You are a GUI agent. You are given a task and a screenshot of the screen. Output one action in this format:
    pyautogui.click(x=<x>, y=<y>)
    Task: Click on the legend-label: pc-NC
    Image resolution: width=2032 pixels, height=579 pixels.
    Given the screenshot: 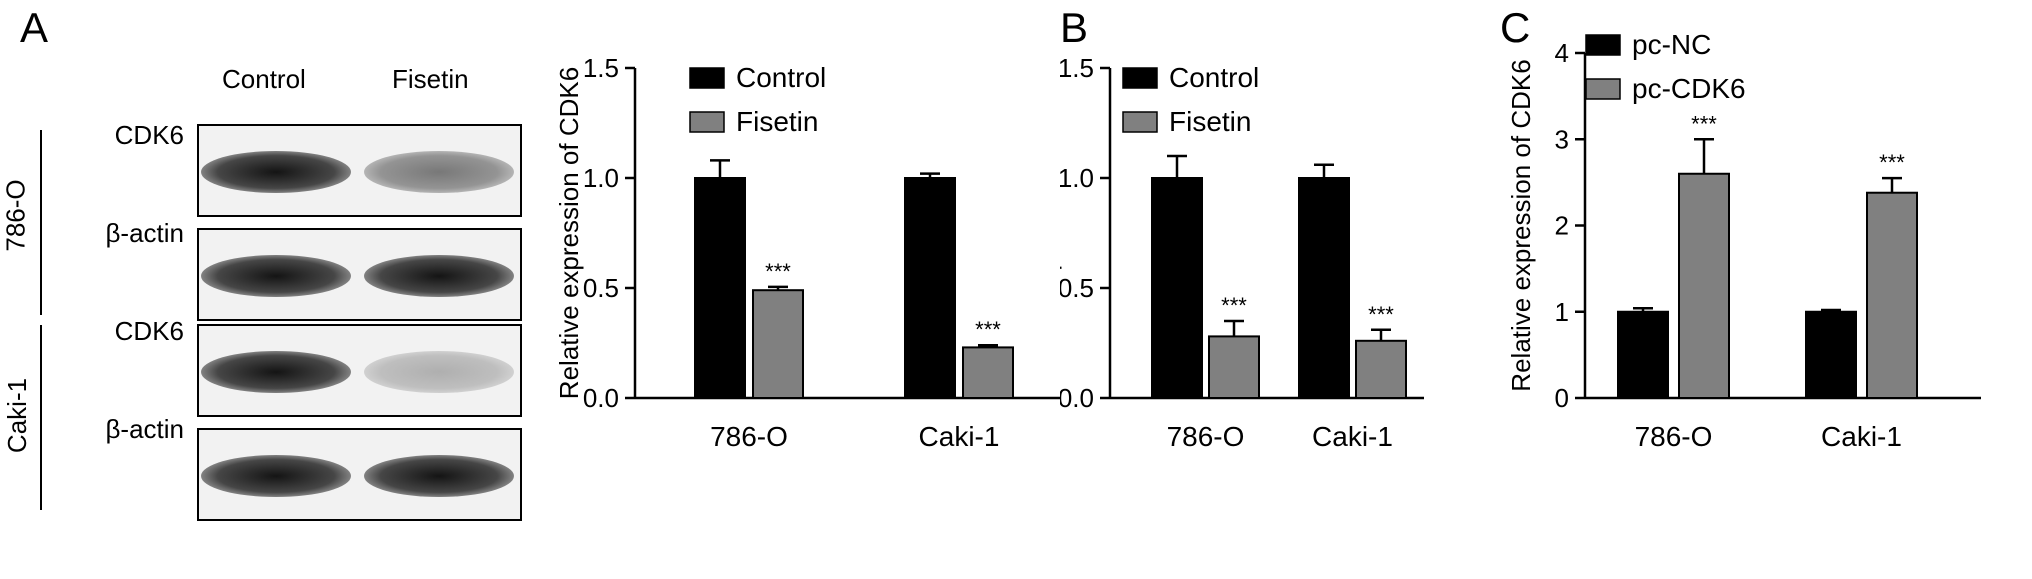 What is the action you would take?
    pyautogui.click(x=1671, y=44)
    